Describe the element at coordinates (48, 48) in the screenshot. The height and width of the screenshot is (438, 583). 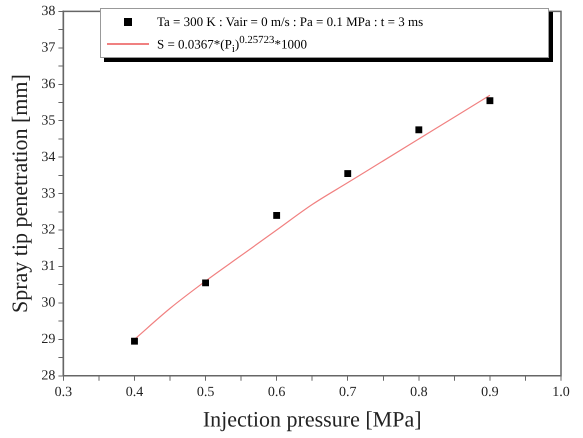
I see `y-tick-label: 37` at that location.